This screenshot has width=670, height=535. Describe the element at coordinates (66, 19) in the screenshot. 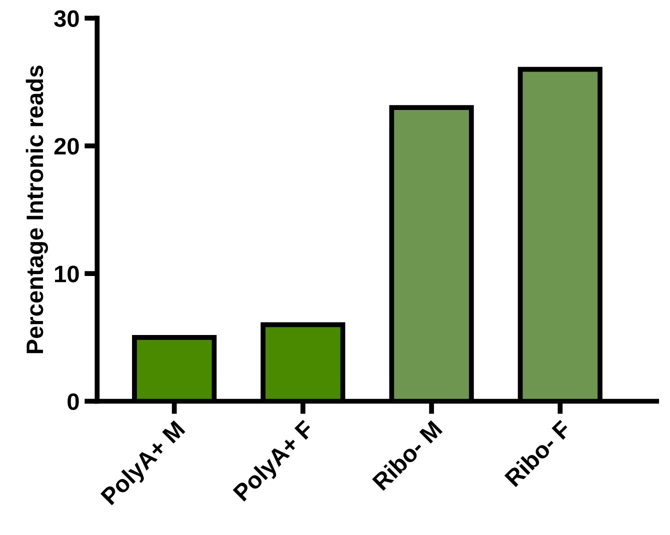

I see `y-tick-label: 30` at that location.